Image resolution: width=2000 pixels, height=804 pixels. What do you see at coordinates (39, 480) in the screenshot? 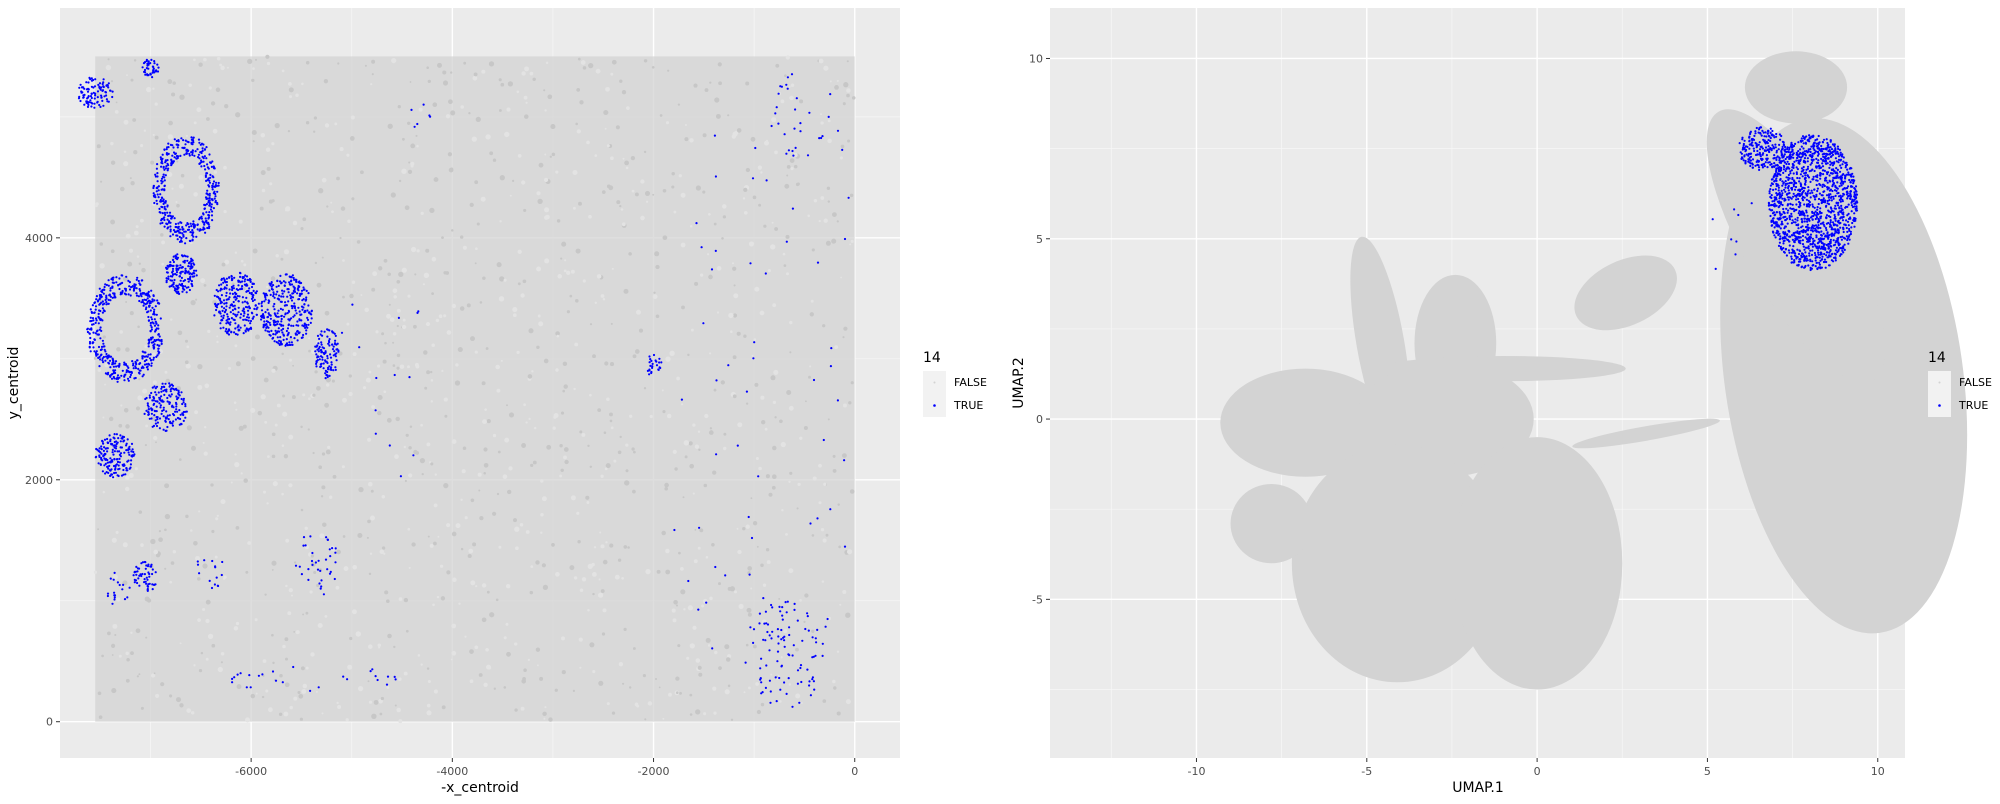
I see `spatial-y-tick-label: 2000` at bounding box center [39, 480].